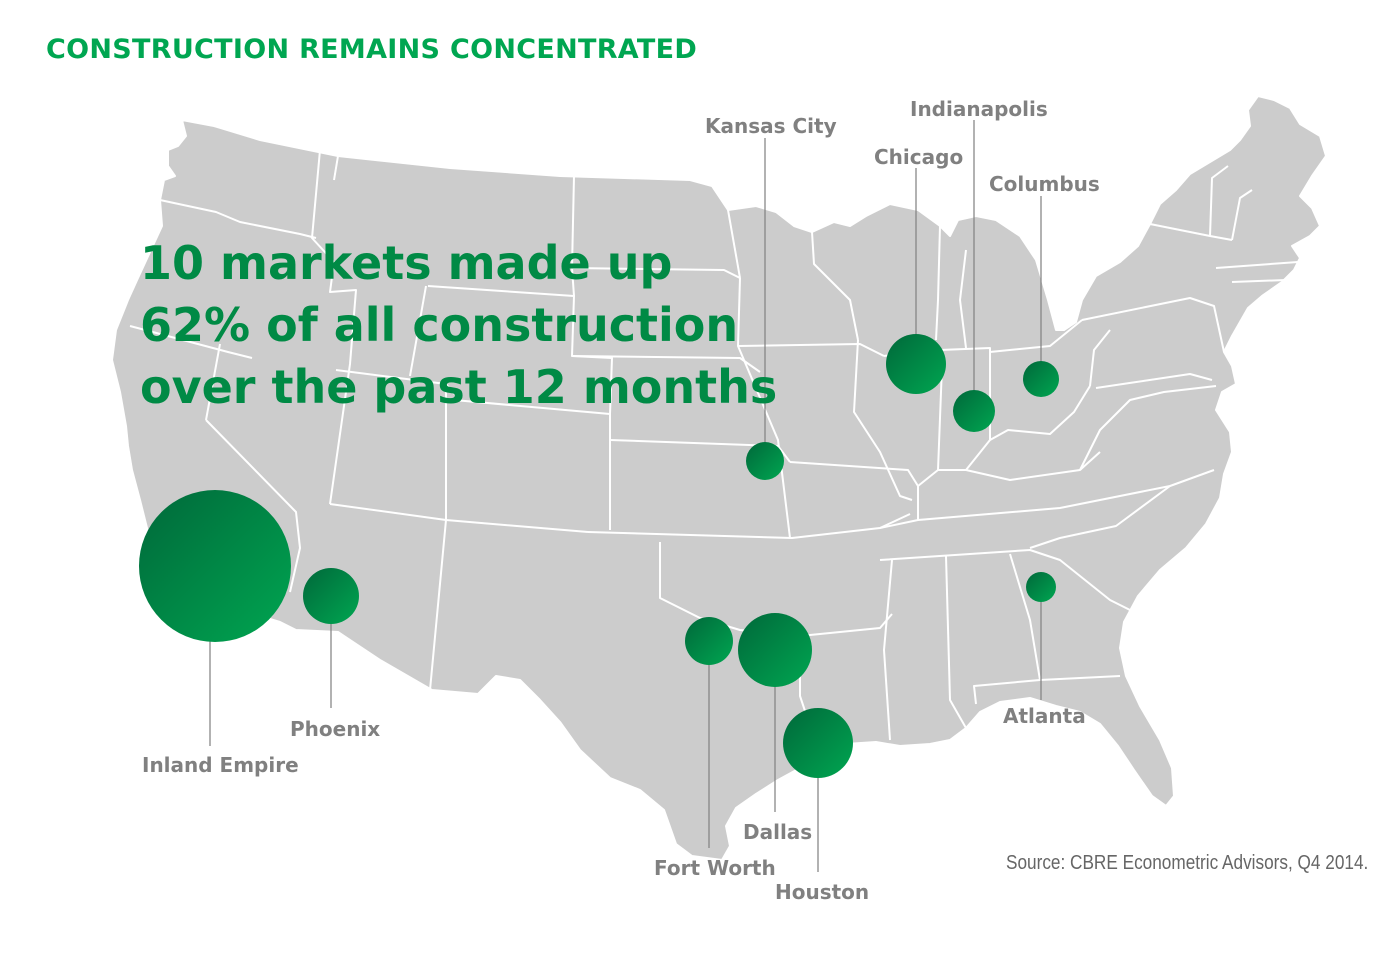  I want to click on bubble-chicago, so click(916, 364).